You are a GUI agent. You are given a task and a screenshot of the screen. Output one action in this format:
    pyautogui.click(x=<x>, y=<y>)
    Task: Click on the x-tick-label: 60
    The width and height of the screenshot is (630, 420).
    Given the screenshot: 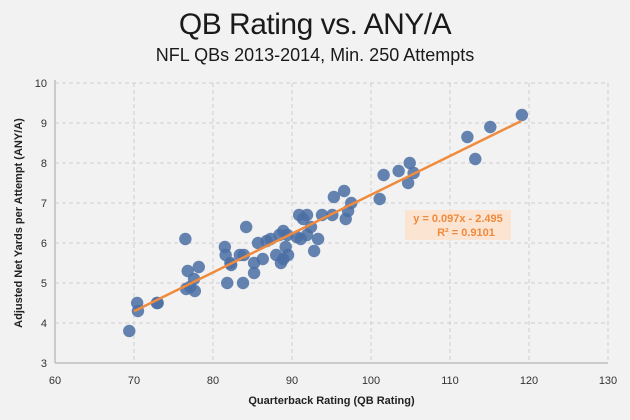 What is the action you would take?
    pyautogui.click(x=55, y=381)
    